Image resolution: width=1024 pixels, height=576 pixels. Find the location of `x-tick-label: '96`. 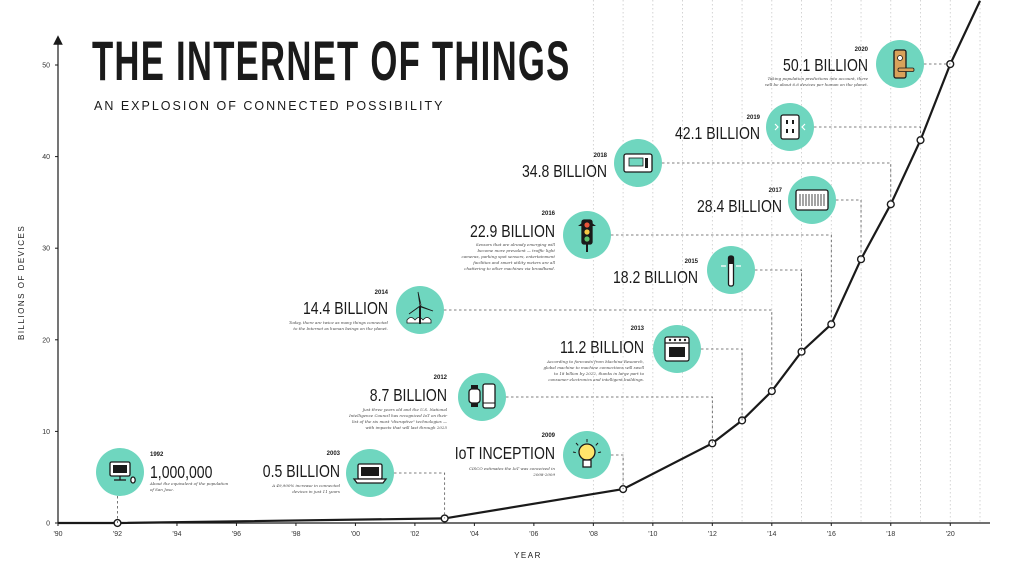

x-tick-label: '96 is located at coordinates (236, 534).